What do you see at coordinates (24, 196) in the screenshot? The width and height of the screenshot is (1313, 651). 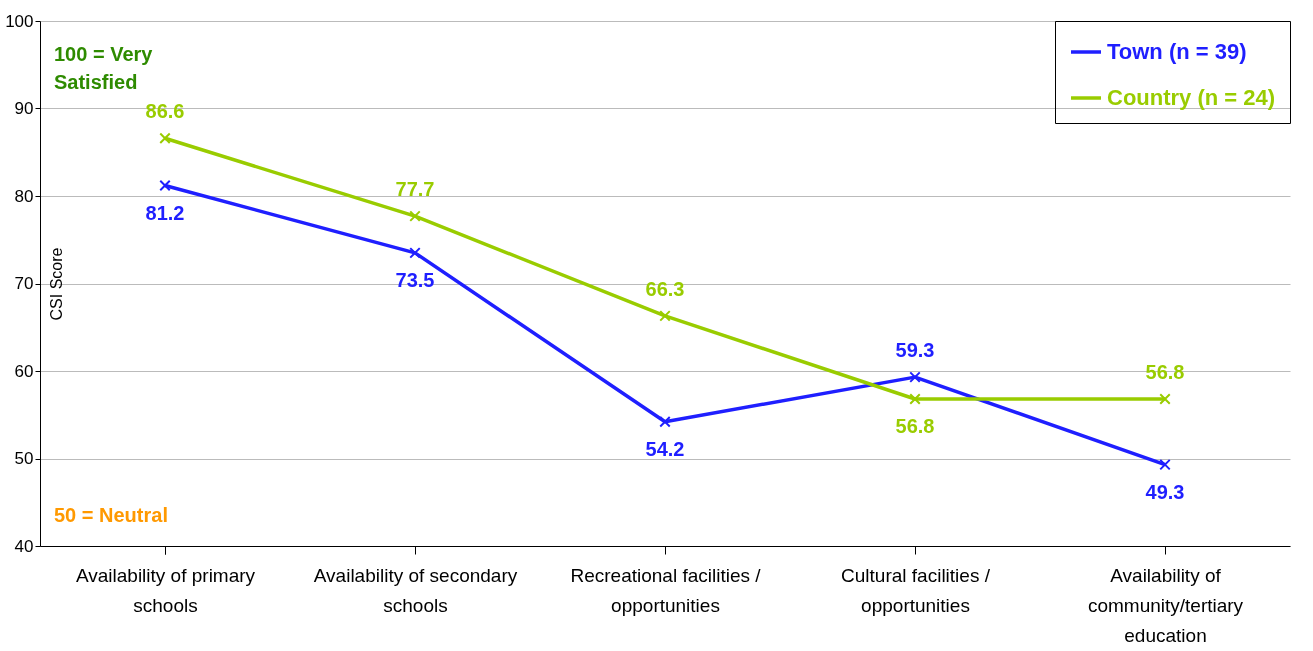 I see `y-tick-label: 80` at bounding box center [24, 196].